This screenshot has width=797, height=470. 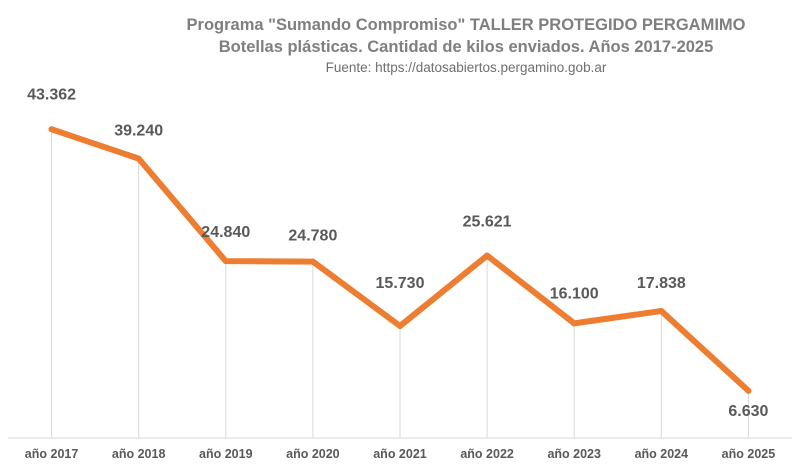 What do you see at coordinates (400, 283) in the screenshot?
I see `data-label: 15.730` at bounding box center [400, 283].